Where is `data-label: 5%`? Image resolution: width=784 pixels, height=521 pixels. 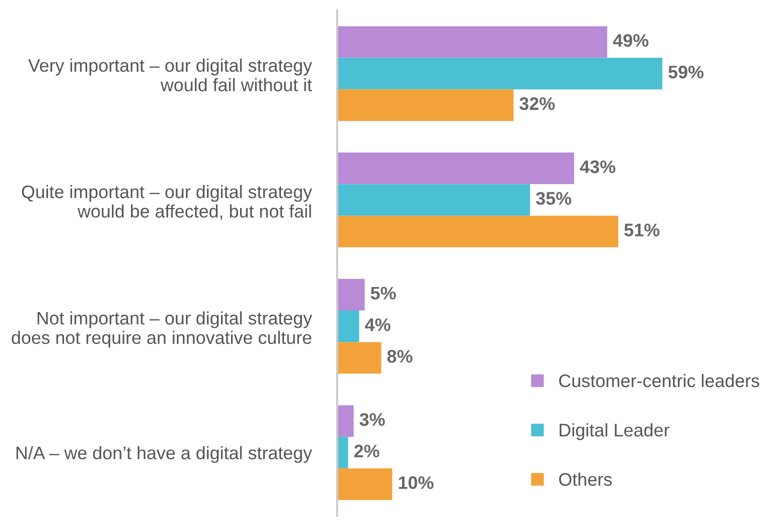
data-label: 5% is located at coordinates (383, 293).